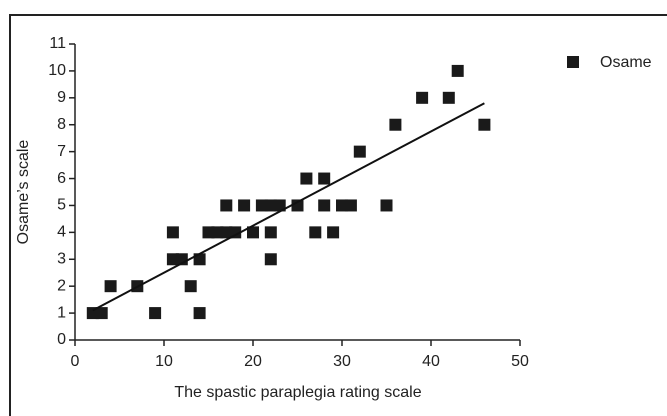 Image resolution: width=667 pixels, height=416 pixels. Describe the element at coordinates (573, 62) in the screenshot. I see `legend-marker` at that location.